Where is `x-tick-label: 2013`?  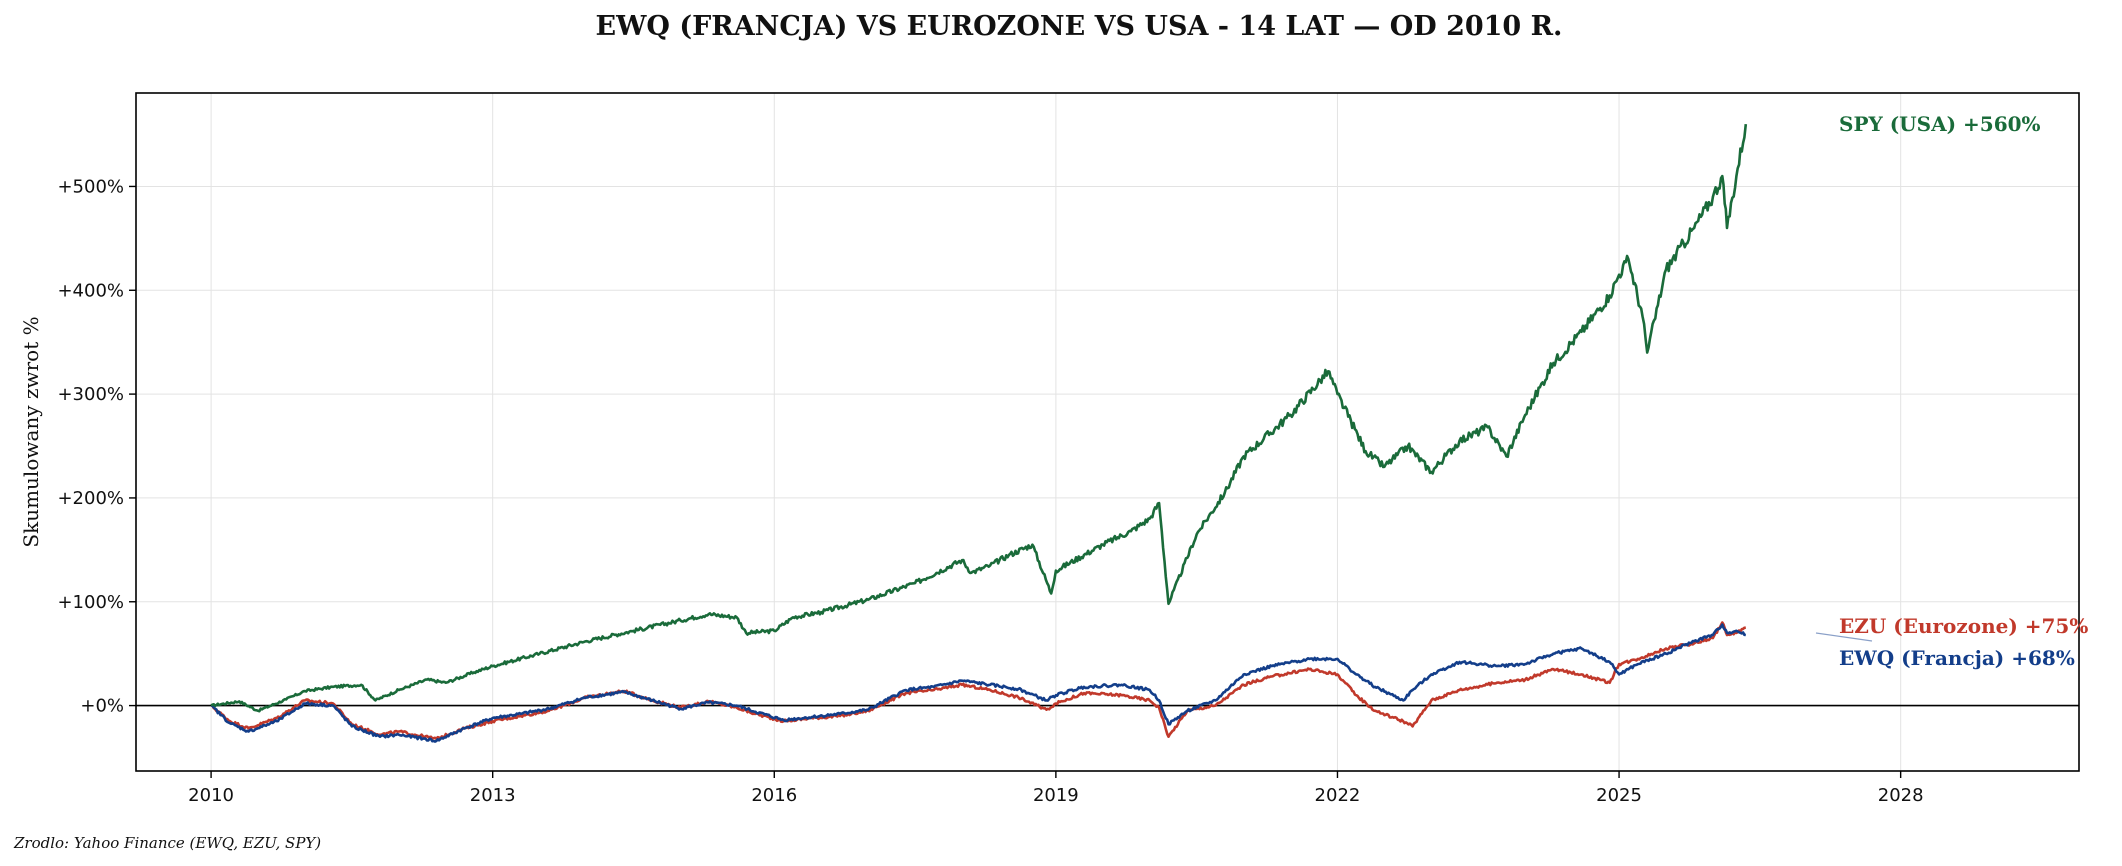
x-tick-label: 2013 is located at coordinates (493, 795).